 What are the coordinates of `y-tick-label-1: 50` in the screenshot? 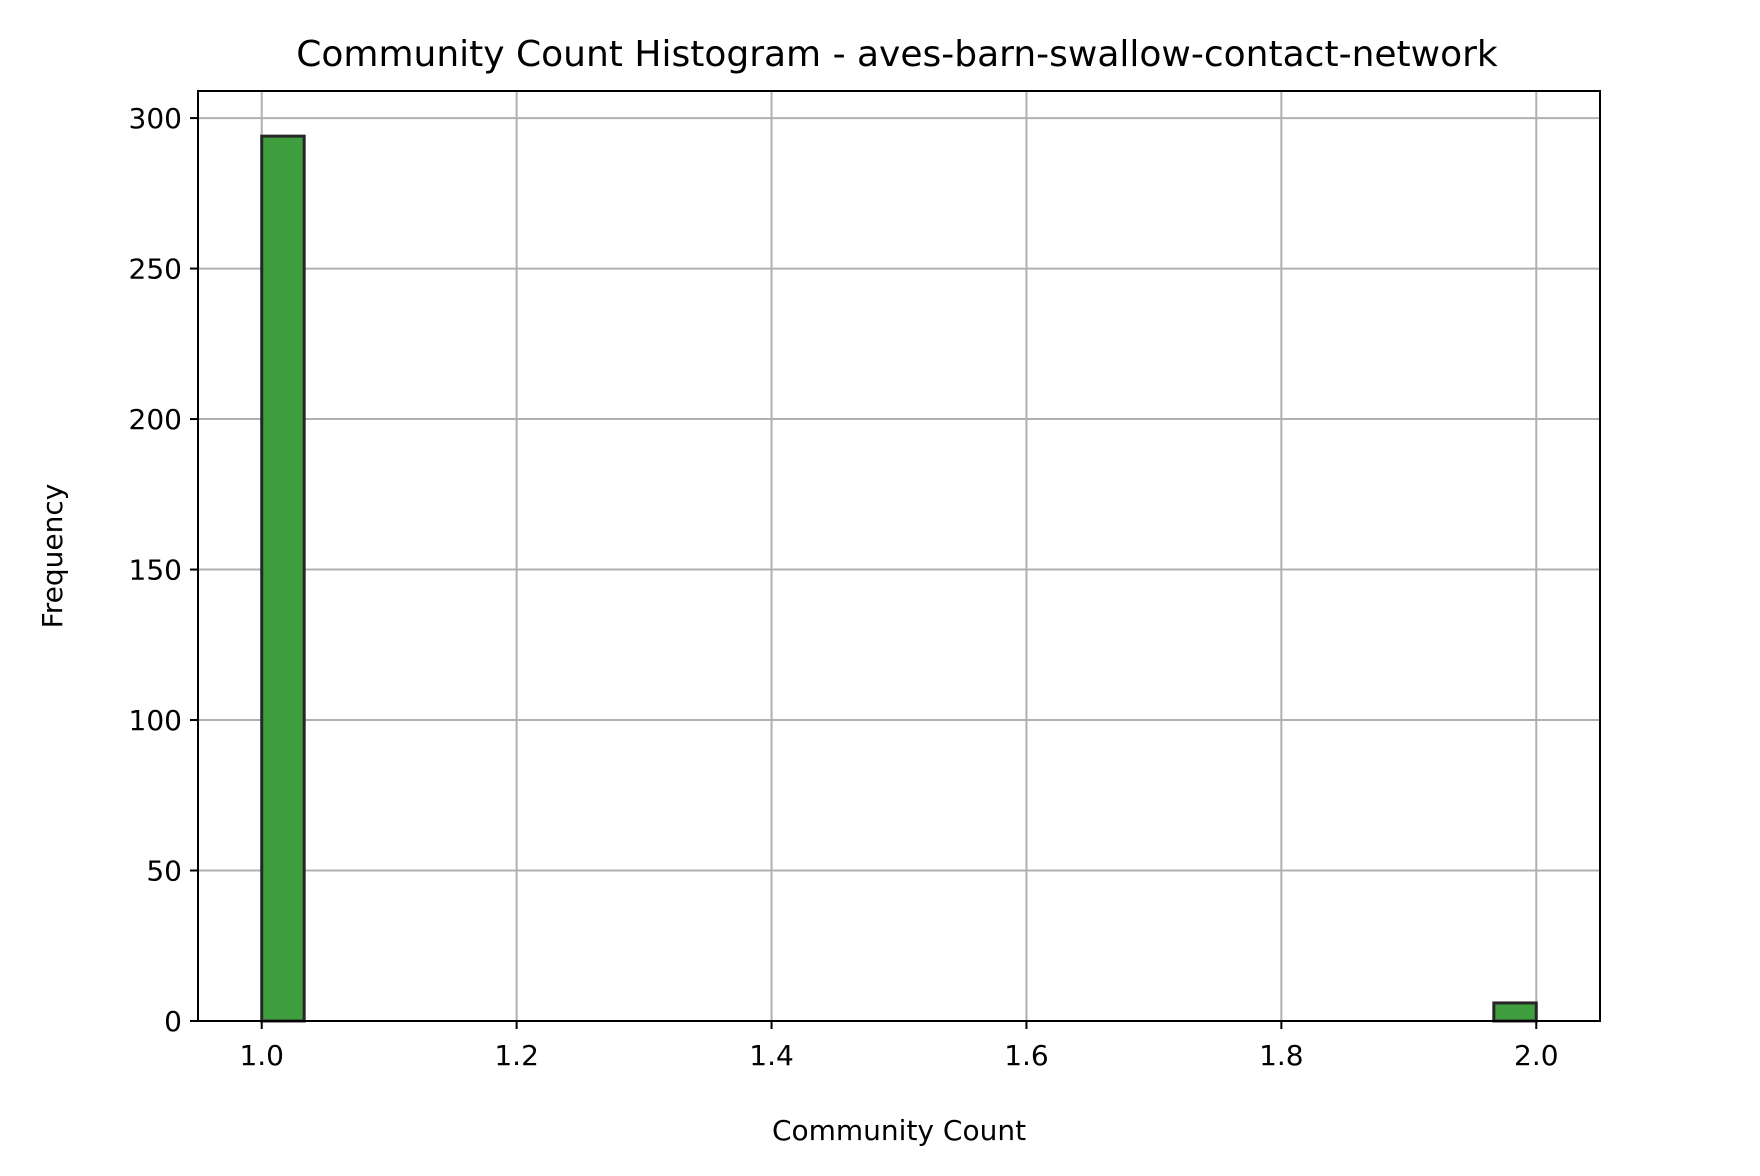 It's located at (164, 871).